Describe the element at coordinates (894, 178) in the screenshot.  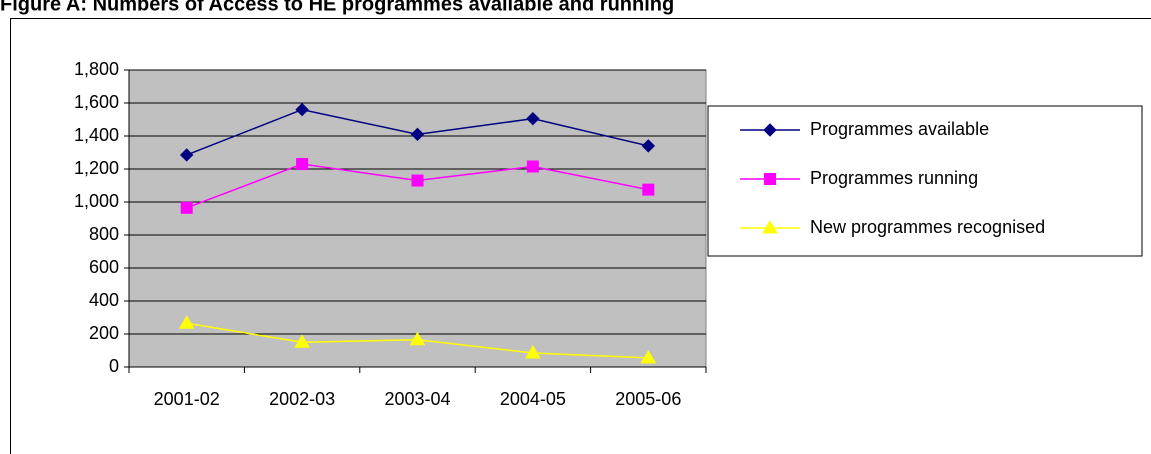
I see `legend-label: Programmes running` at that location.